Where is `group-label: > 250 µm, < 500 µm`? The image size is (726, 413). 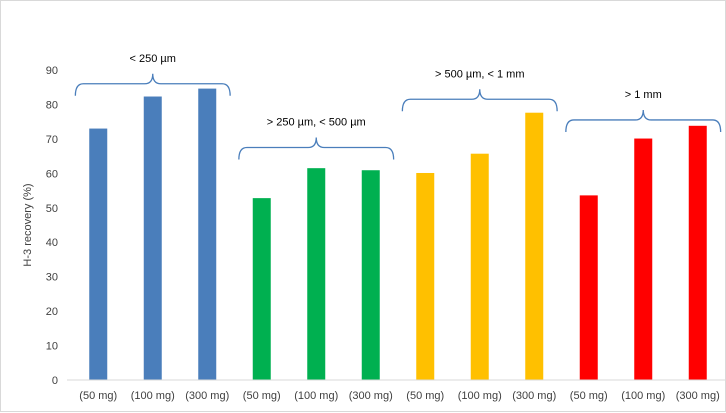 group-label: > 250 µm, < 500 µm is located at coordinates (316, 123).